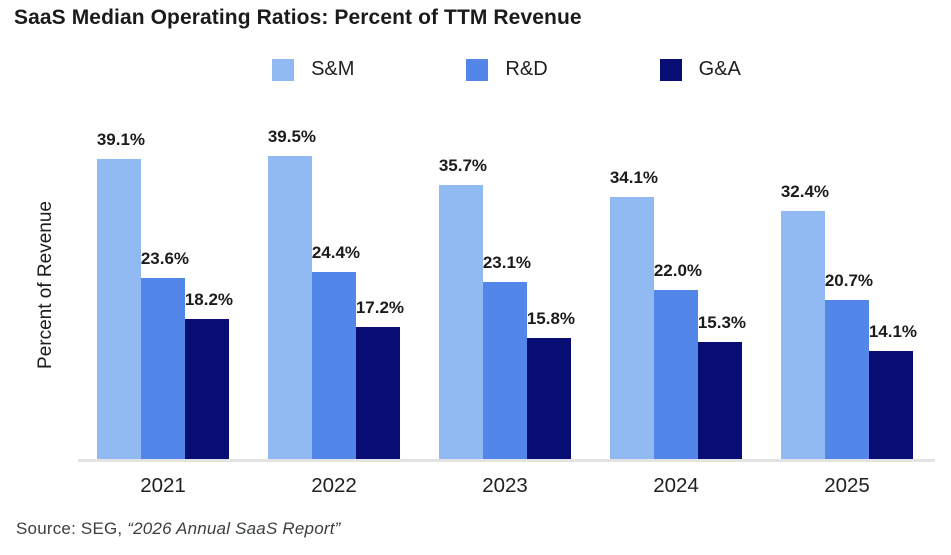  I want to click on bar-value-label: 14.1%, so click(893, 331).